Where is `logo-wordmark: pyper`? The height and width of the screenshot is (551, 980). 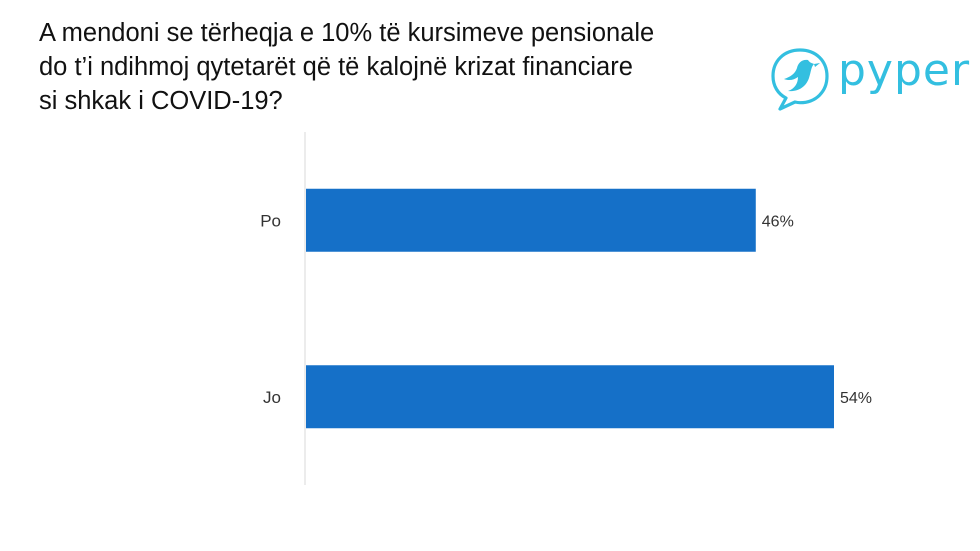
logo-wordmark: pyper is located at coordinates (904, 70).